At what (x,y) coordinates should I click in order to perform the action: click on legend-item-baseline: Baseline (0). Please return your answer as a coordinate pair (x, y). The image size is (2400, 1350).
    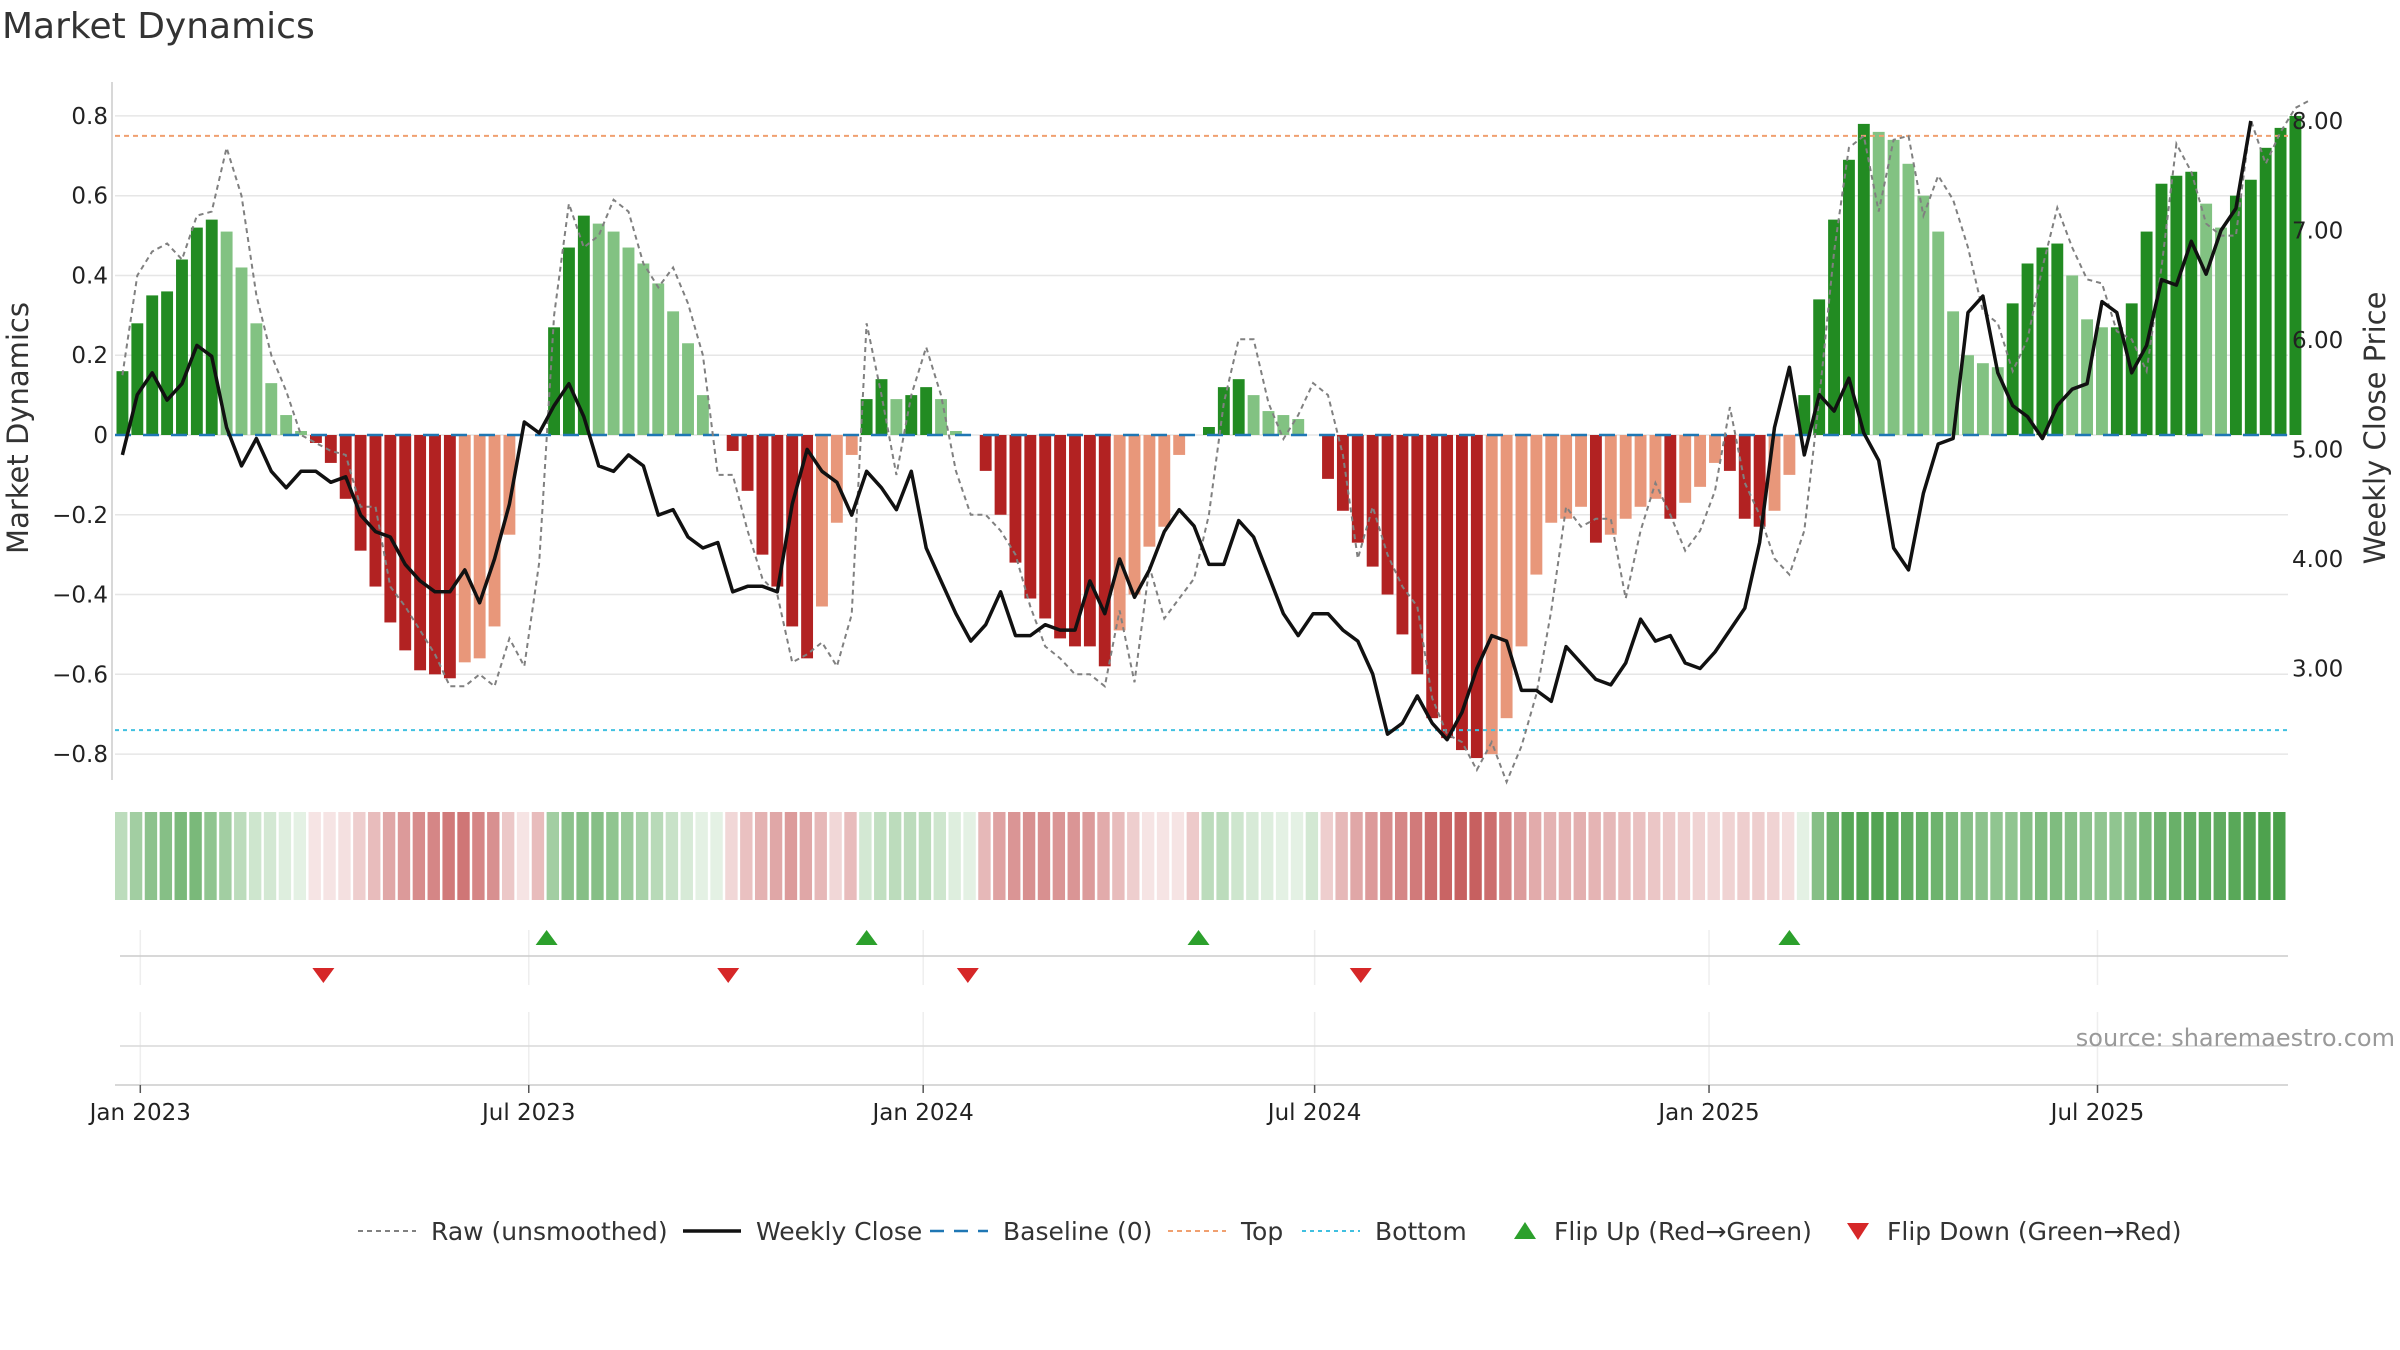
    Looking at the image, I should click on (1041, 1231).